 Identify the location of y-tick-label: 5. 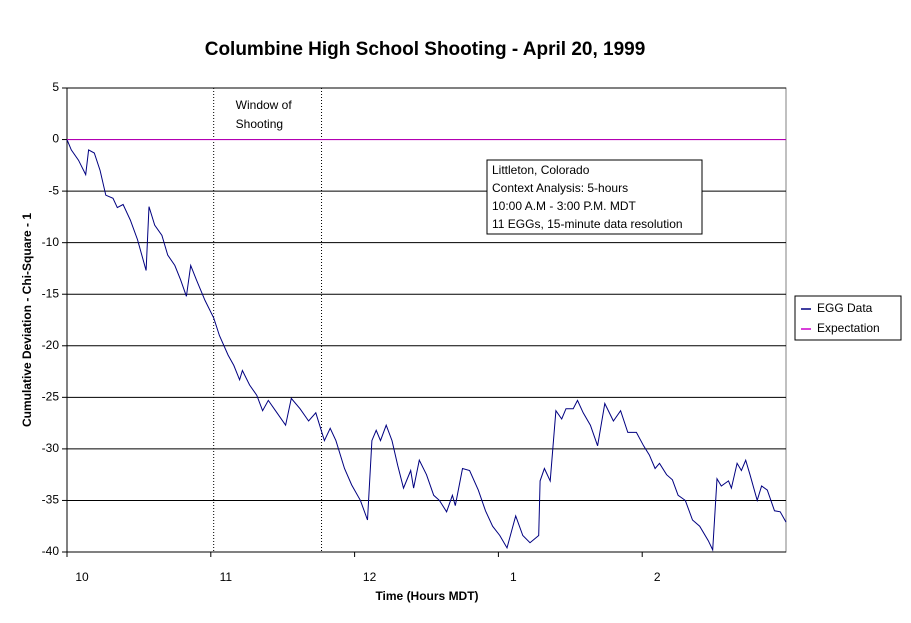
(55, 87).